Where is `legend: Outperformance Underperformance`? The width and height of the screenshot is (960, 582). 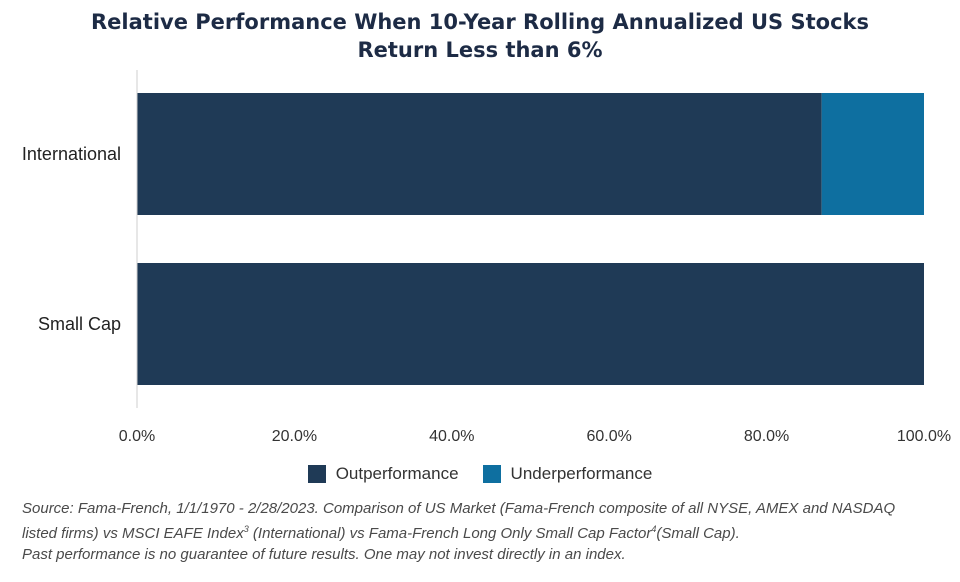 legend: Outperformance Underperformance is located at coordinates (480, 474).